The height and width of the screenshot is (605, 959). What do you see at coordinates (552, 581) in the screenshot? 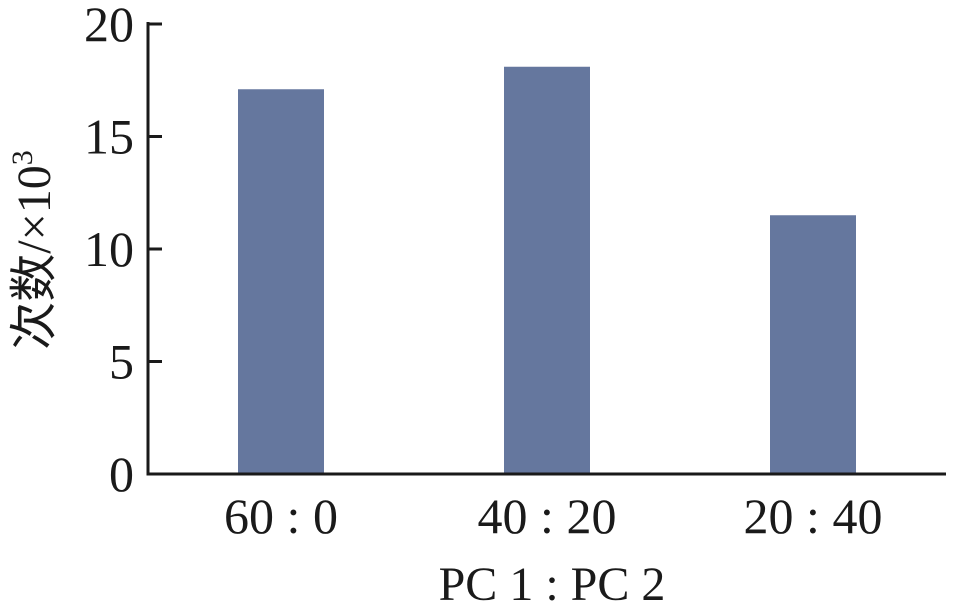
I see `x-axis-title: PC 1 : PC 2` at bounding box center [552, 581].